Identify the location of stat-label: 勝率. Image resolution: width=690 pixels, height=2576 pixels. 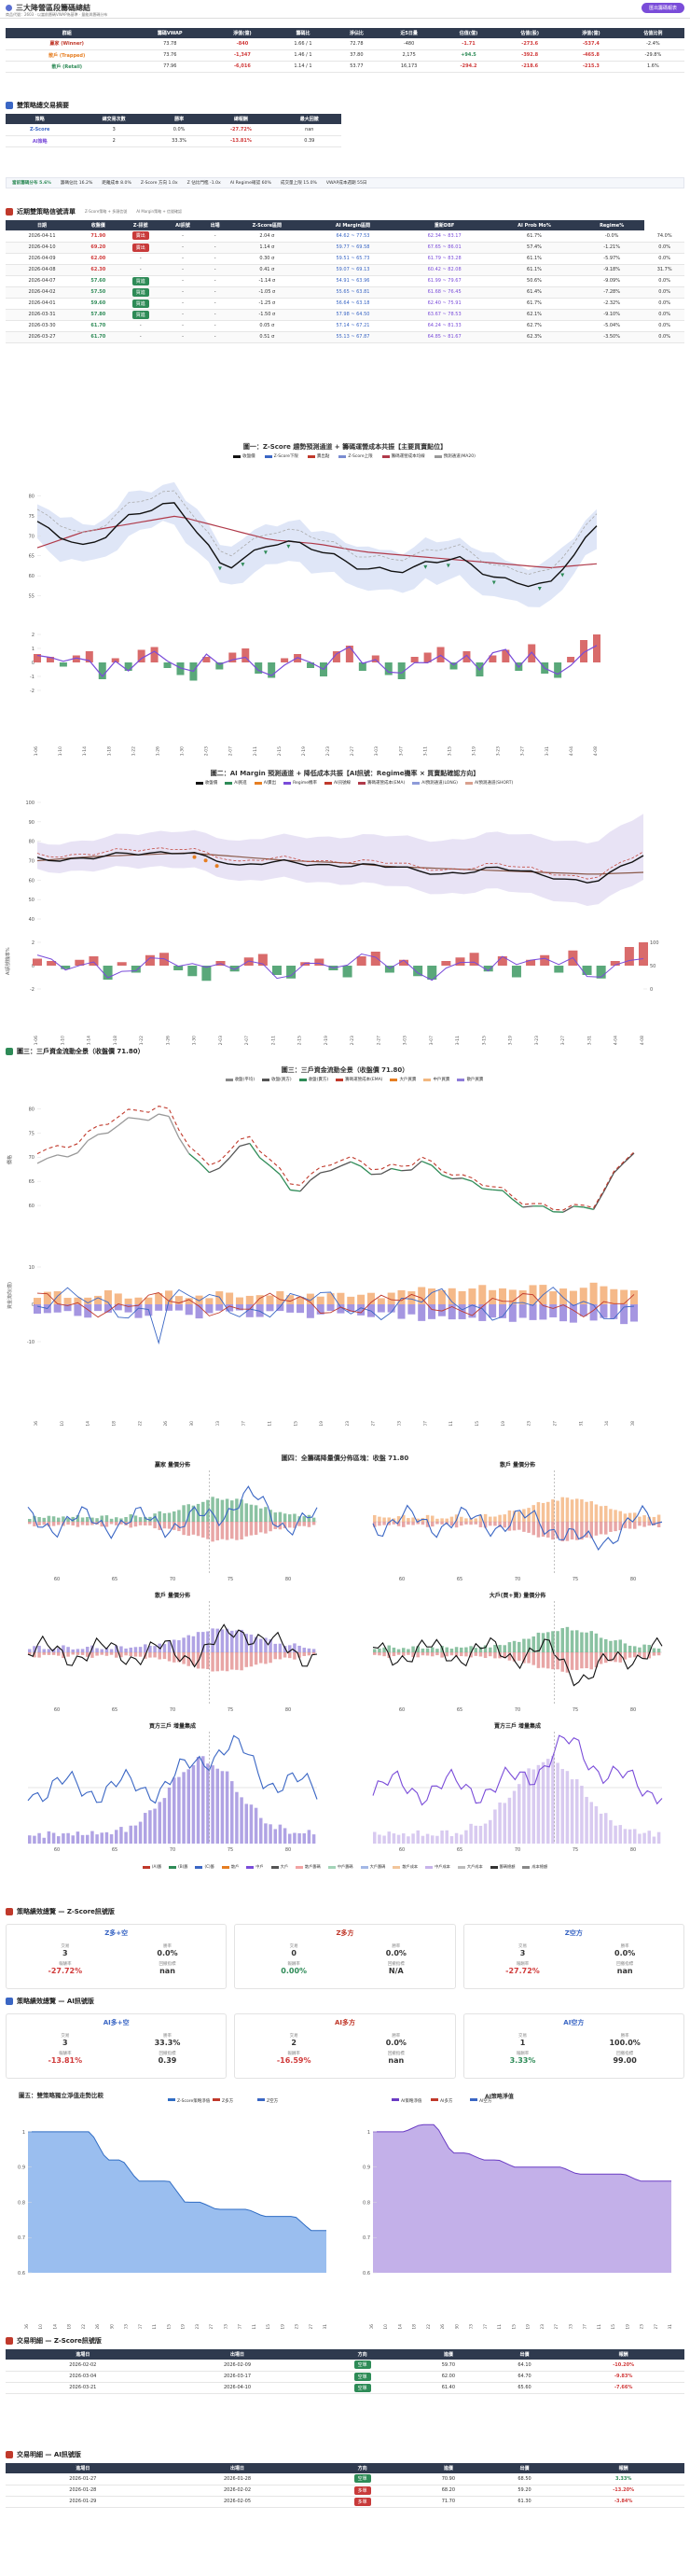
(625, 1946).